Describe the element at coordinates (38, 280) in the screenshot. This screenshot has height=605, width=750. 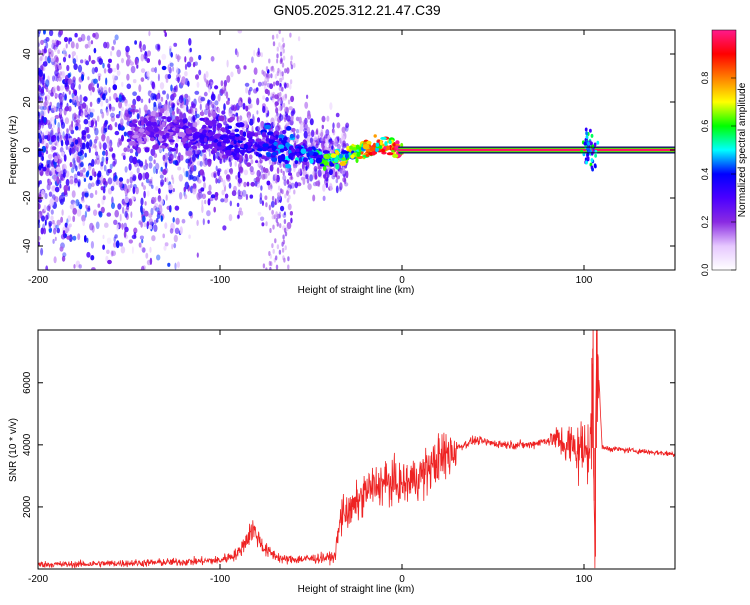
I see `spectrogram-x-tick-label: -200` at that location.